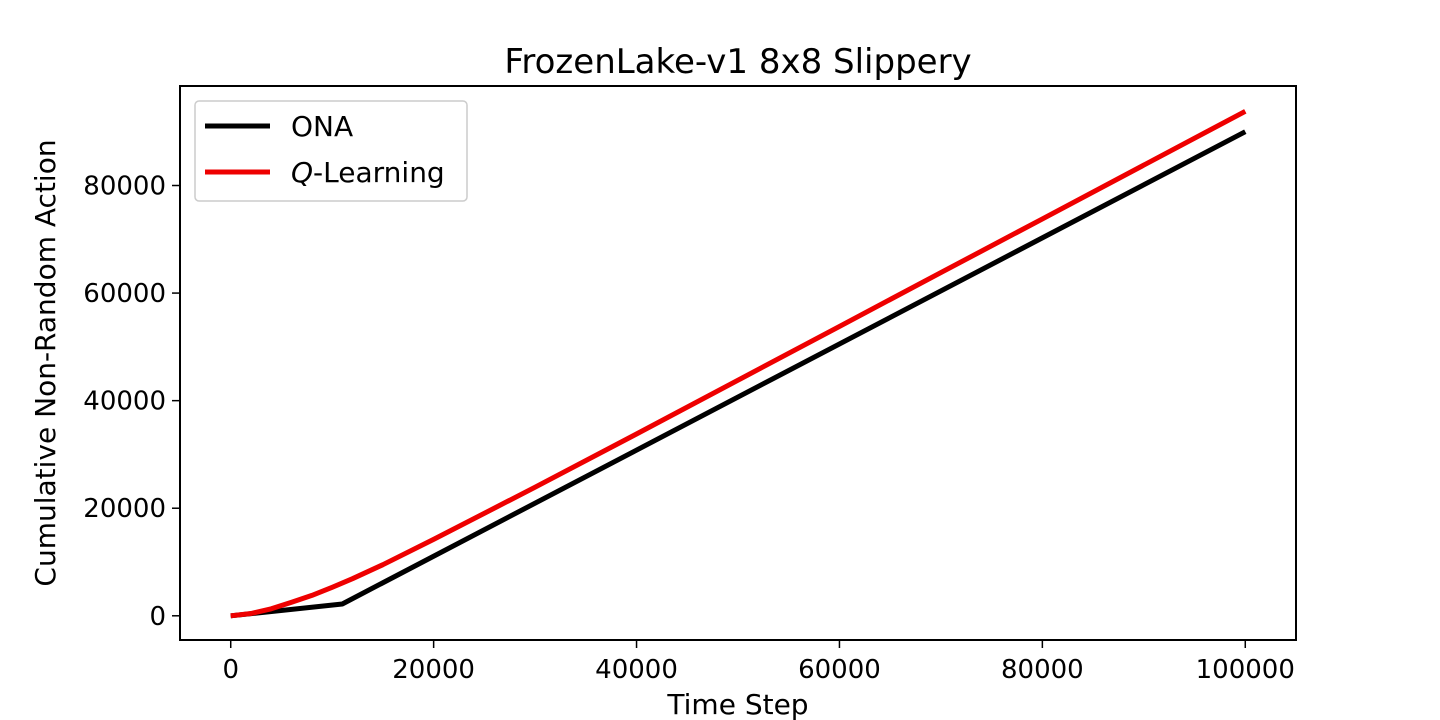 The width and height of the screenshot is (1440, 720). Describe the element at coordinates (124, 509) in the screenshot. I see `y-tick-label: 20000` at that location.